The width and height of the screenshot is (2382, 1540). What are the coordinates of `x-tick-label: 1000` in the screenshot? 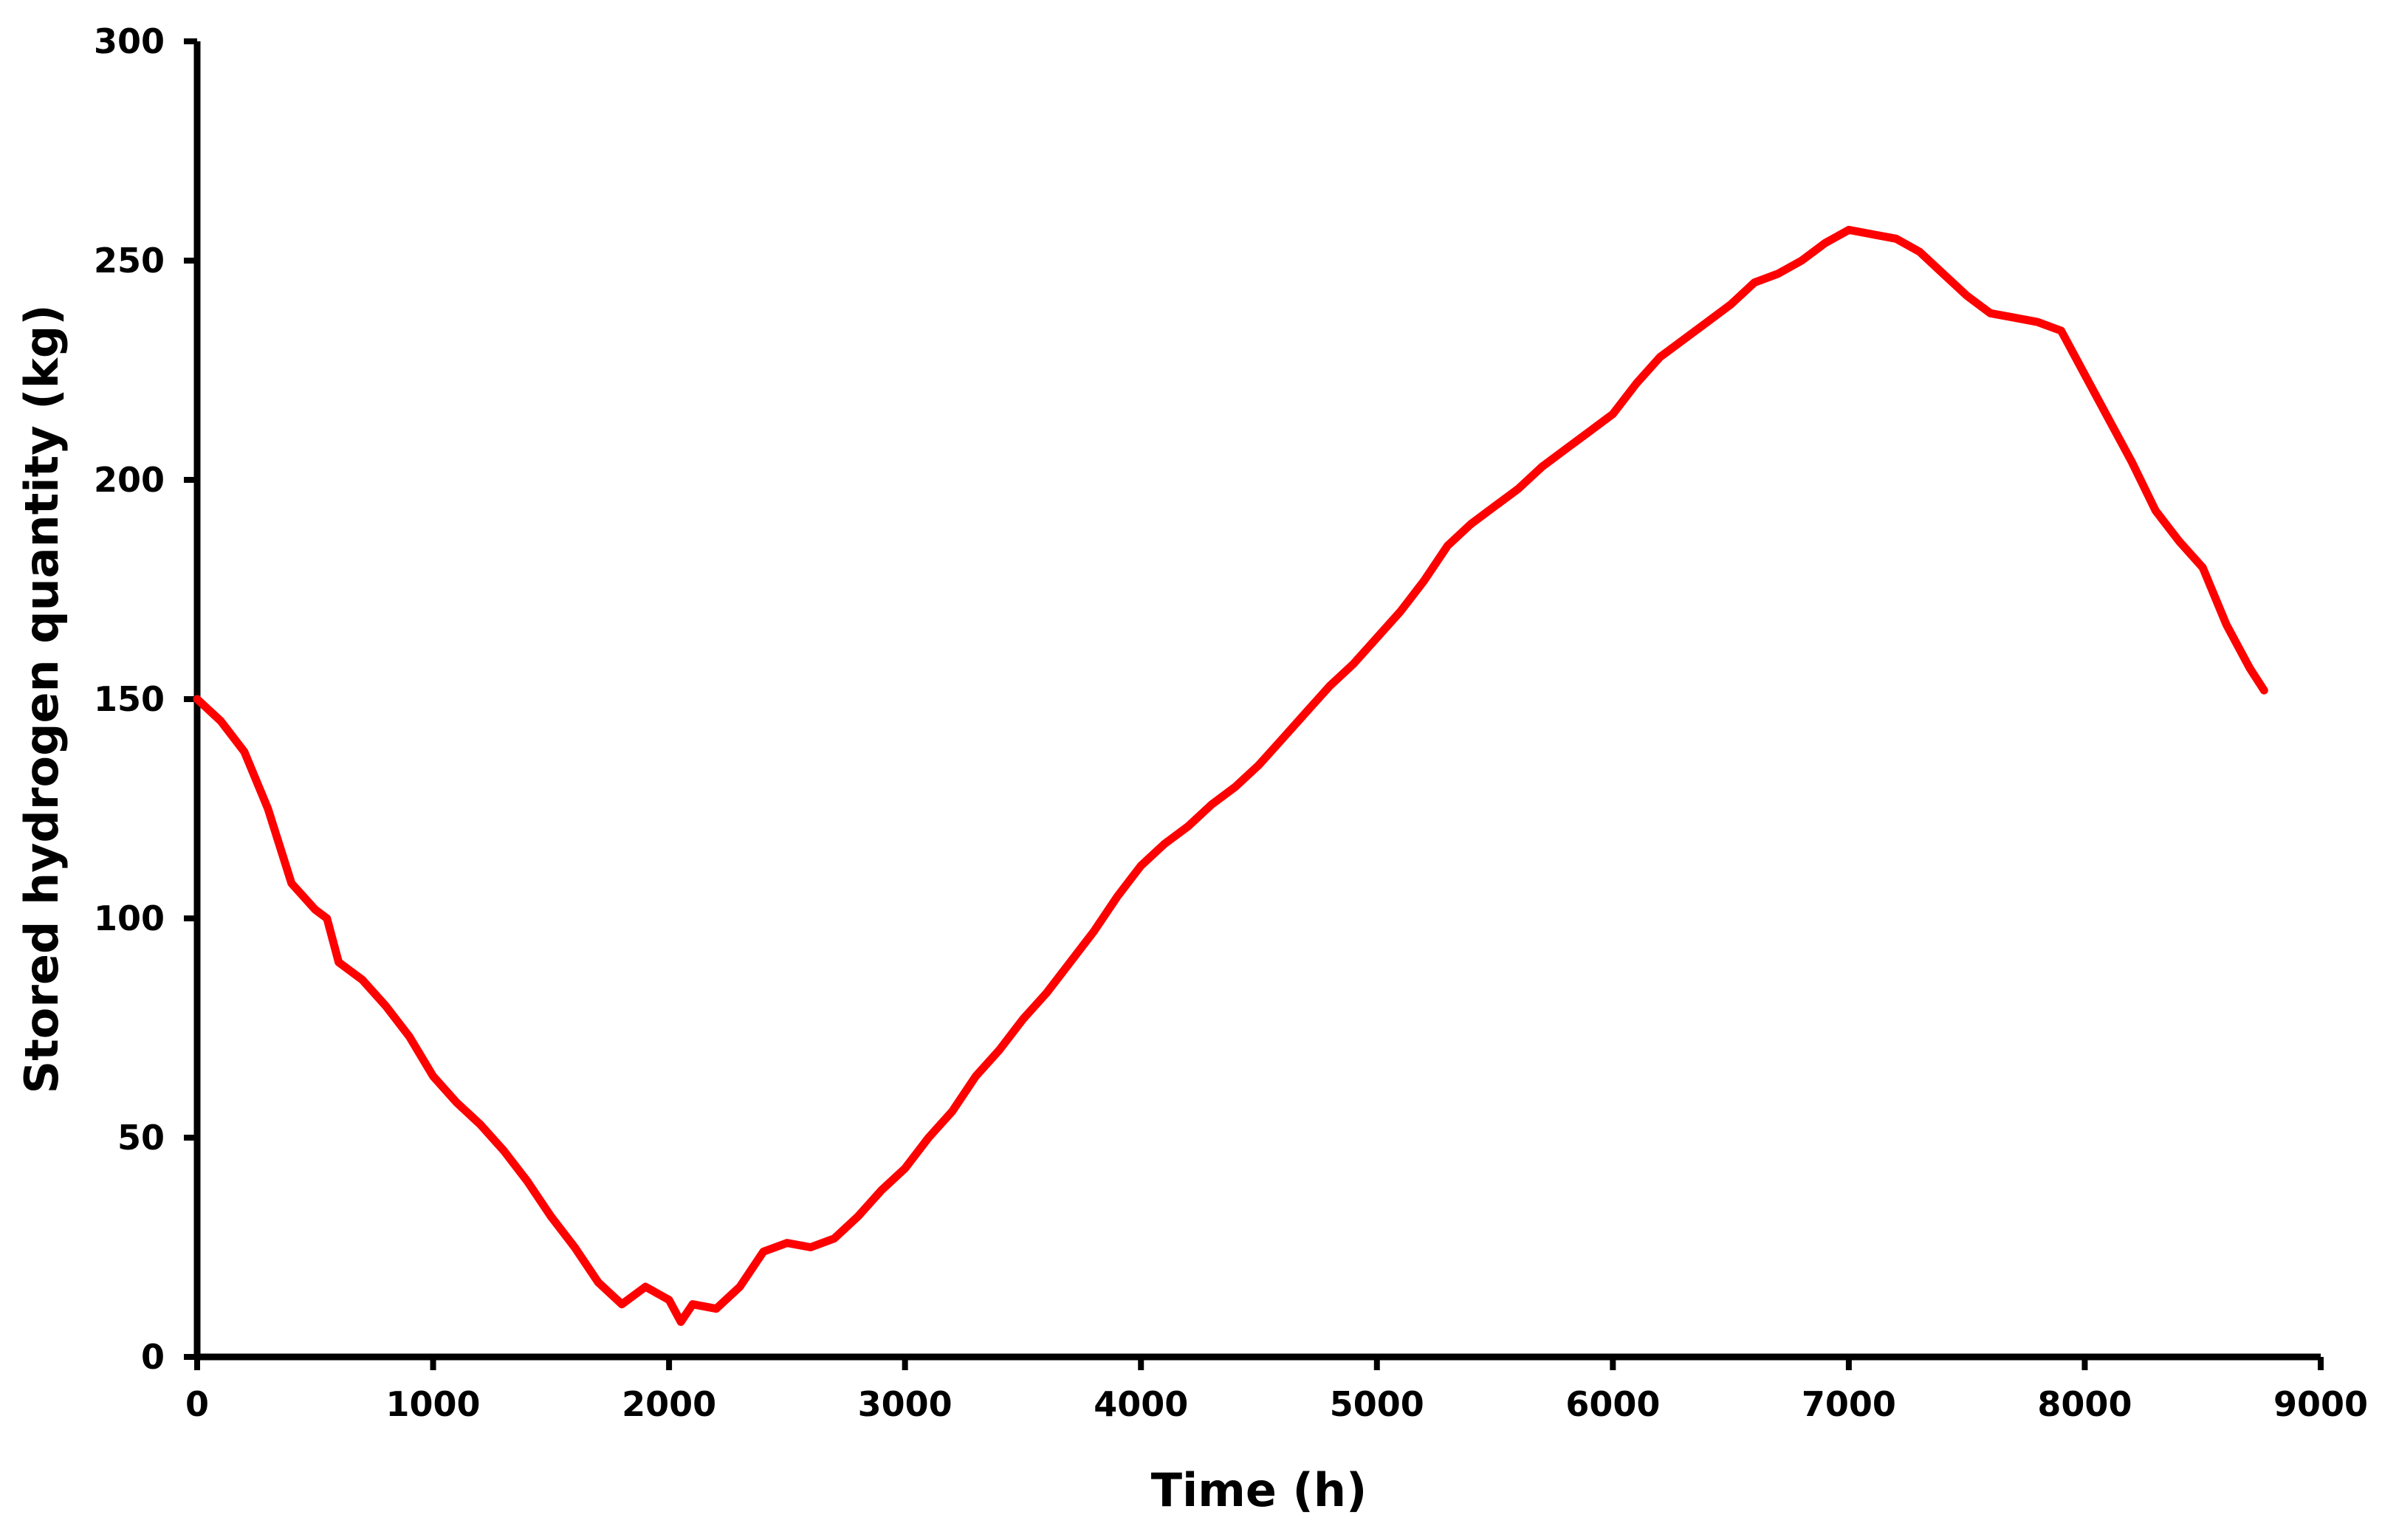 It's located at (433, 1404).